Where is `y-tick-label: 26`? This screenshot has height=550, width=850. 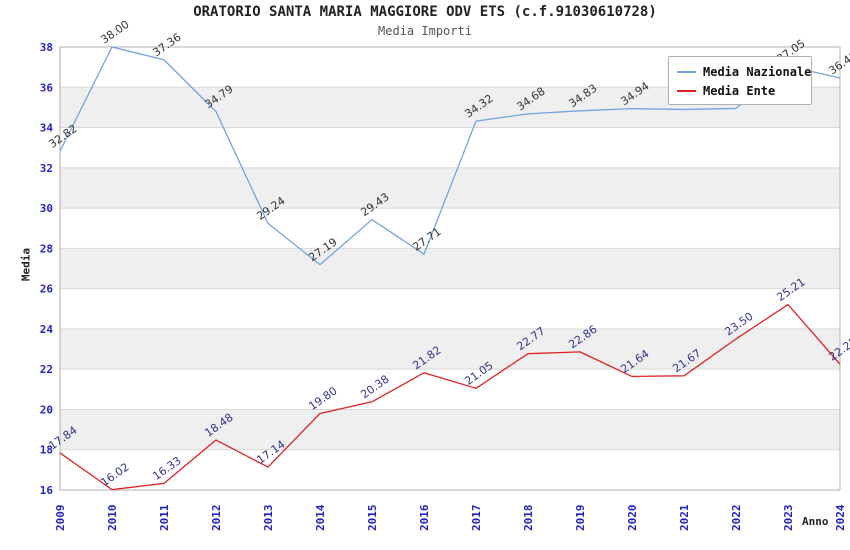
y-tick-label: 26 is located at coordinates (47, 289).